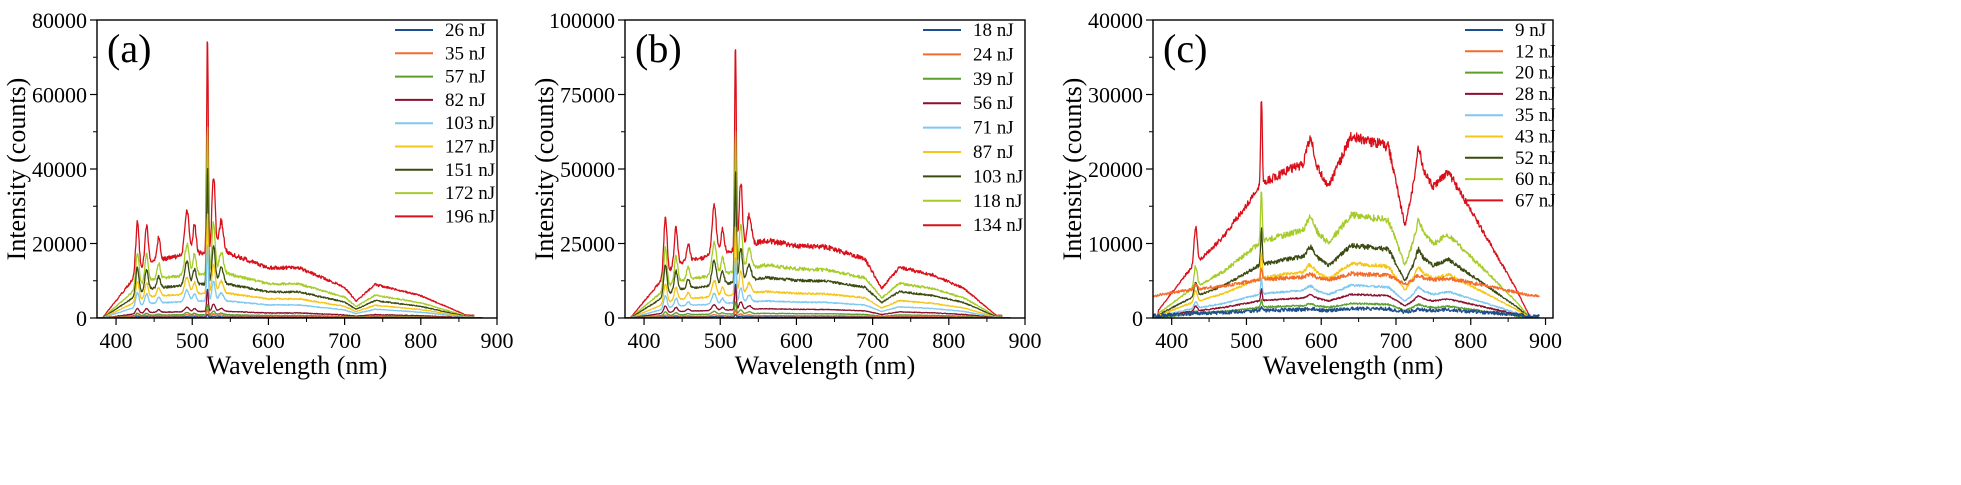  Describe the element at coordinates (465, 30) in the screenshot. I see `legend-entry: 26 nJ` at that location.